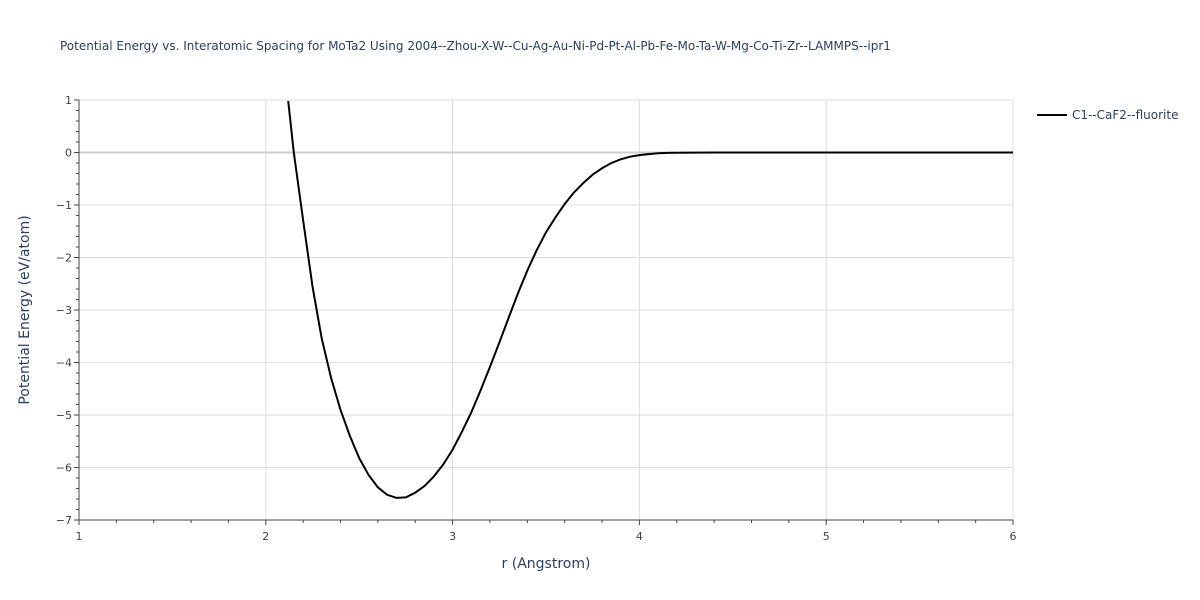  What do you see at coordinates (826, 536) in the screenshot?
I see `x-tick-label: 5` at bounding box center [826, 536].